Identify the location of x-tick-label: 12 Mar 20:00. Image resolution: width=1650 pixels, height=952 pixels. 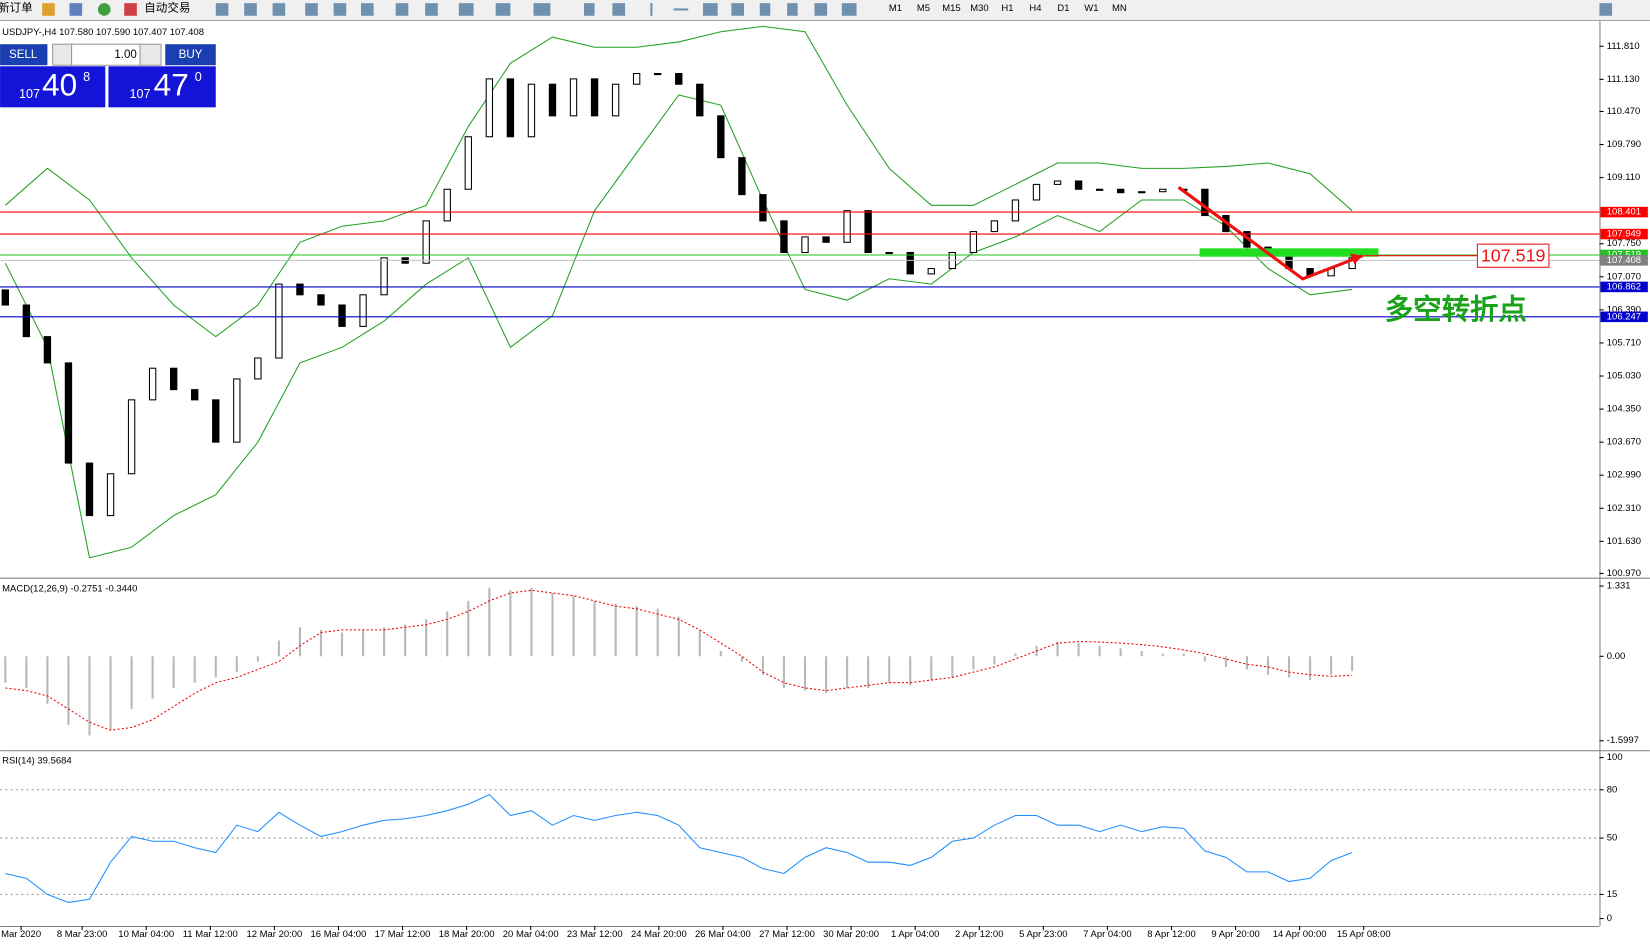
(274, 934).